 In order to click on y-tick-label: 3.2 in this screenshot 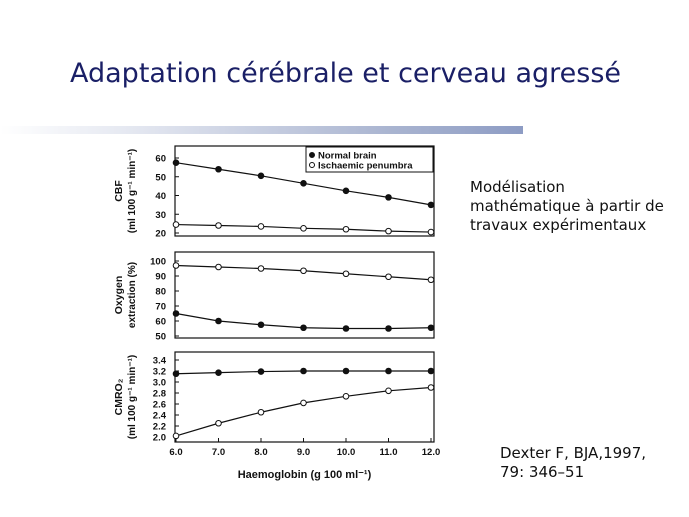, I will do `click(159, 372)`.